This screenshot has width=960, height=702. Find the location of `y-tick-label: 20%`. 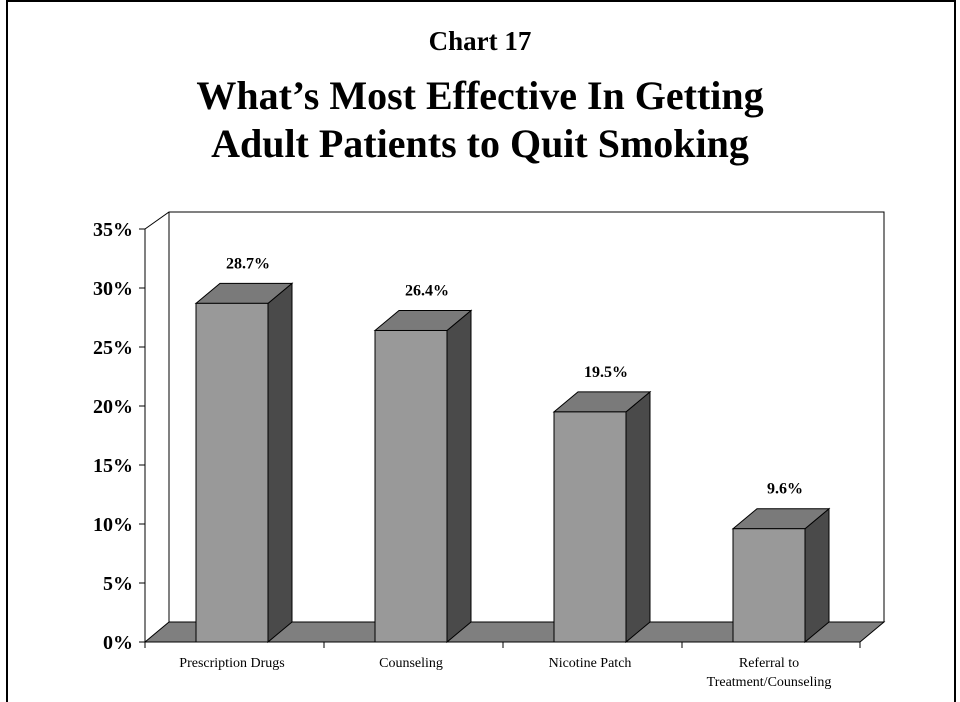

y-tick-label: 20% is located at coordinates (113, 407).